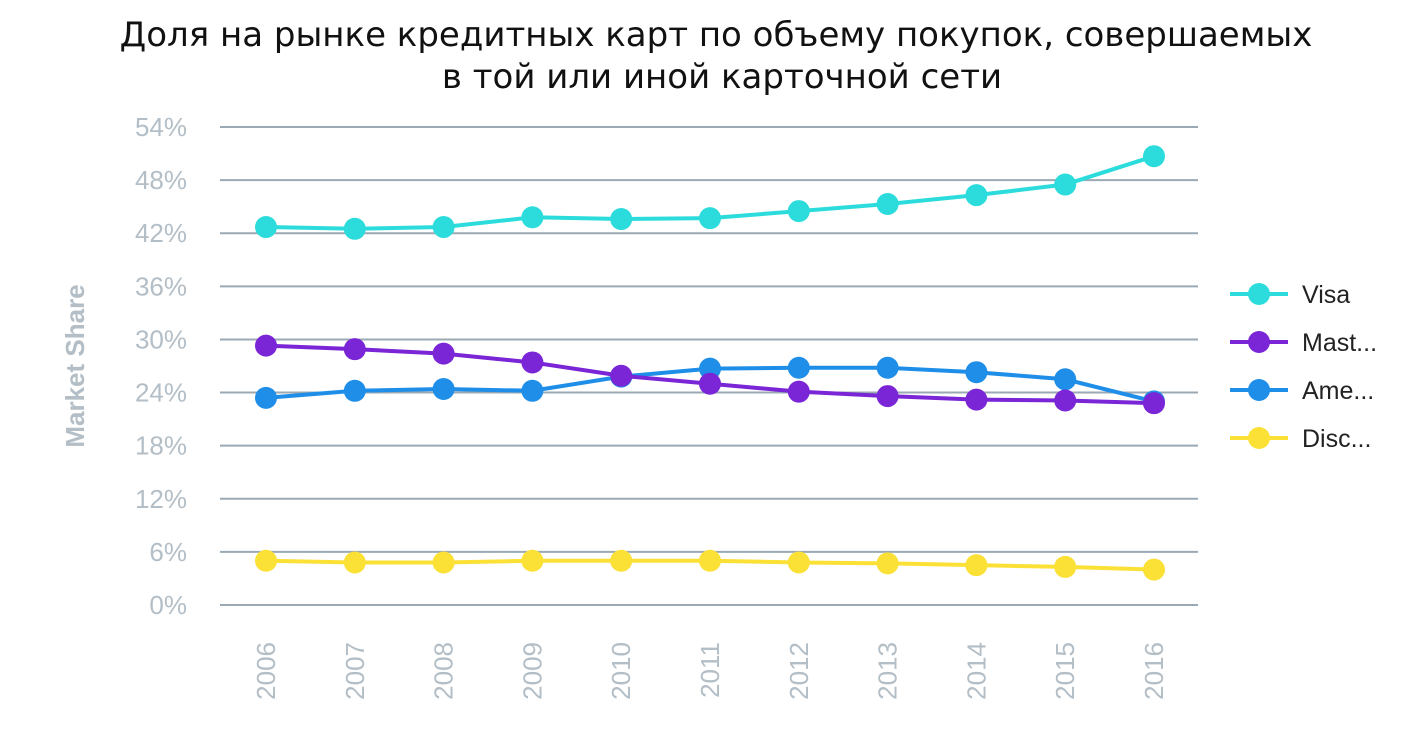 This screenshot has height=740, width=1416. Describe the element at coordinates (161, 233) in the screenshot. I see `y-tick-label: 42%` at that location.